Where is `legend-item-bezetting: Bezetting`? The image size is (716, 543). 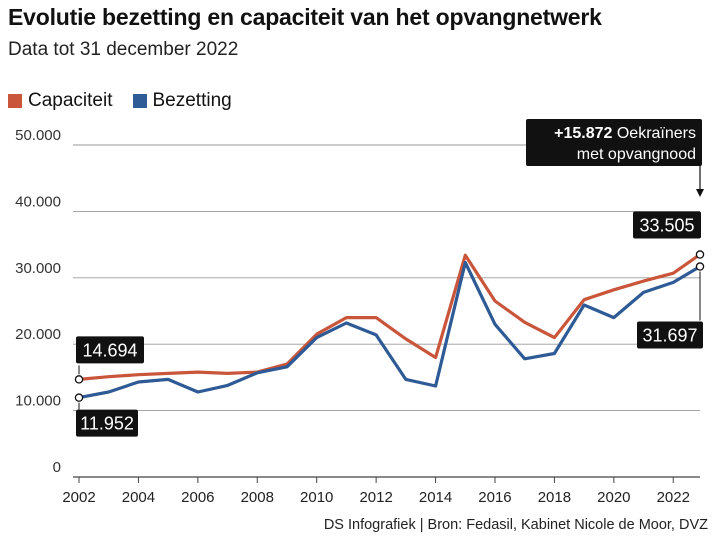
legend-item-bezetting: Bezetting is located at coordinates (182, 101).